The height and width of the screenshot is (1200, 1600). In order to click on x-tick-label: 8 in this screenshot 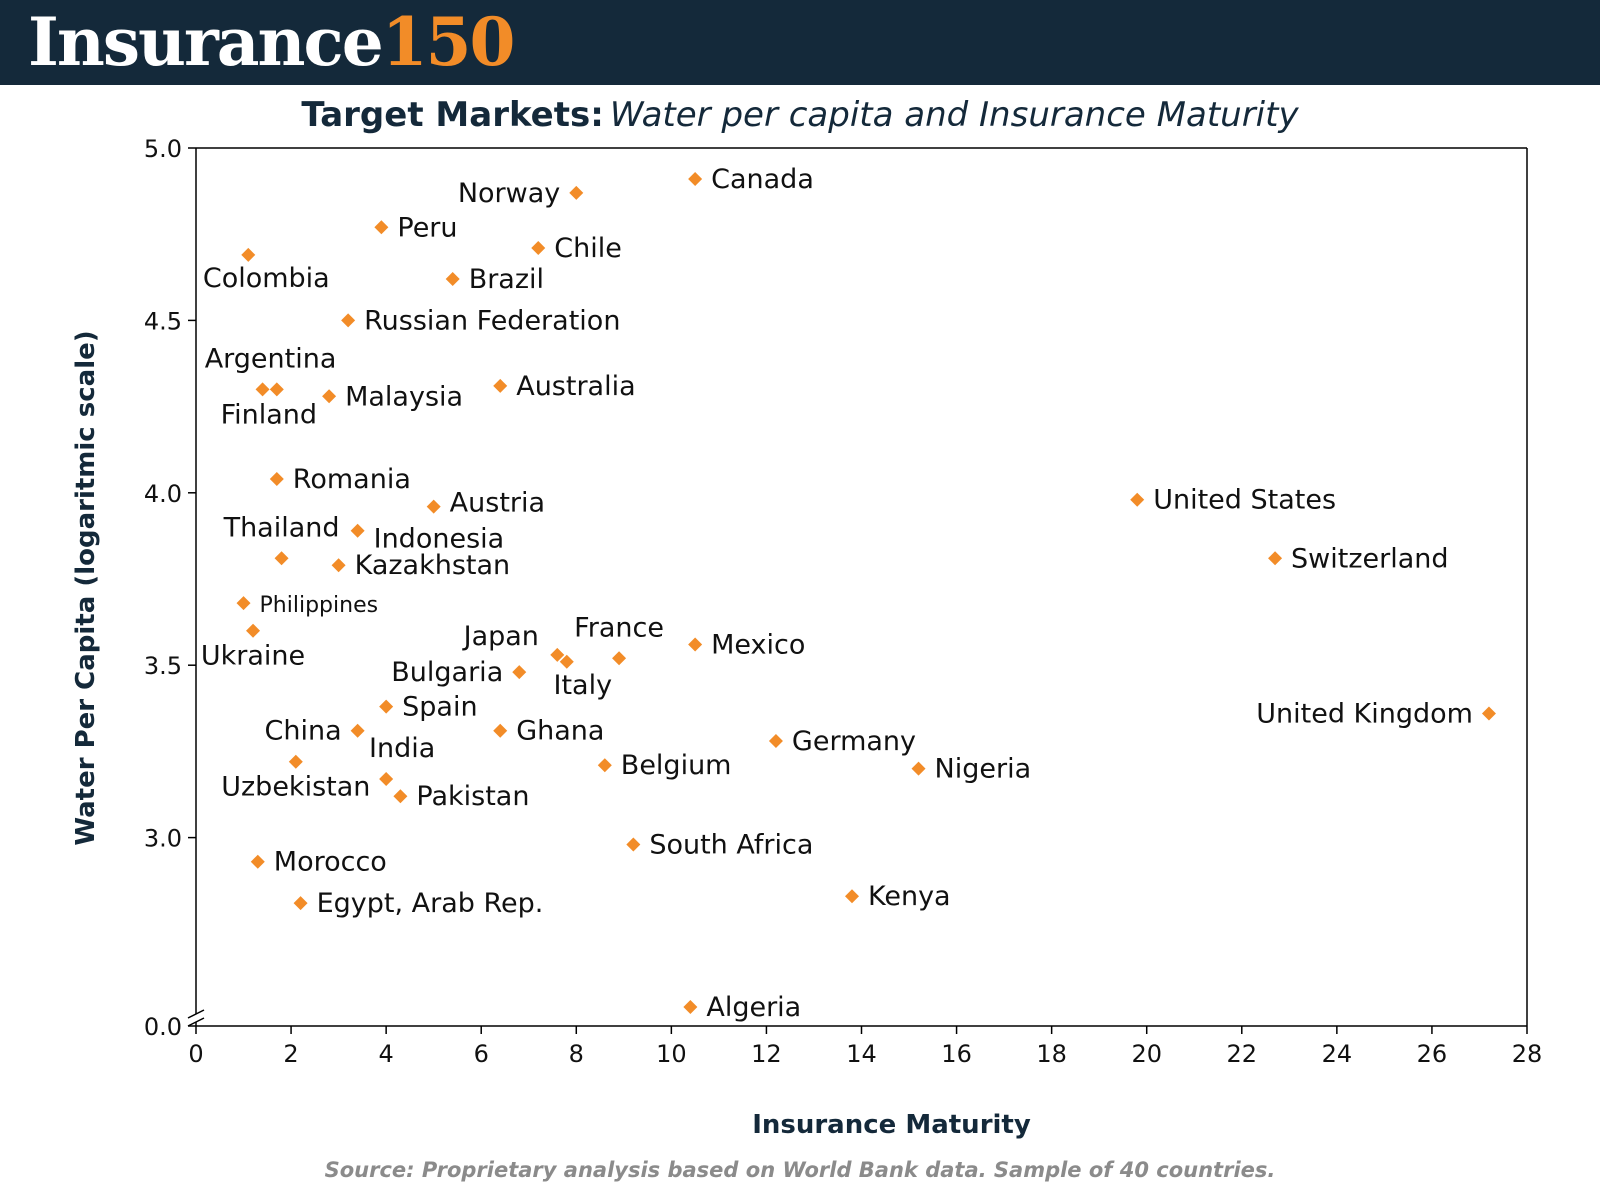, I will do `click(576, 1054)`.